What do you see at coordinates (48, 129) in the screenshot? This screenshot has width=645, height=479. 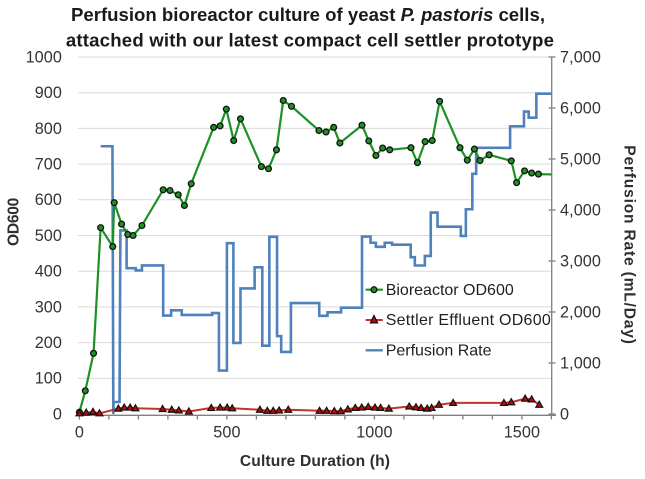 I see `svg-text: 800` at bounding box center [48, 129].